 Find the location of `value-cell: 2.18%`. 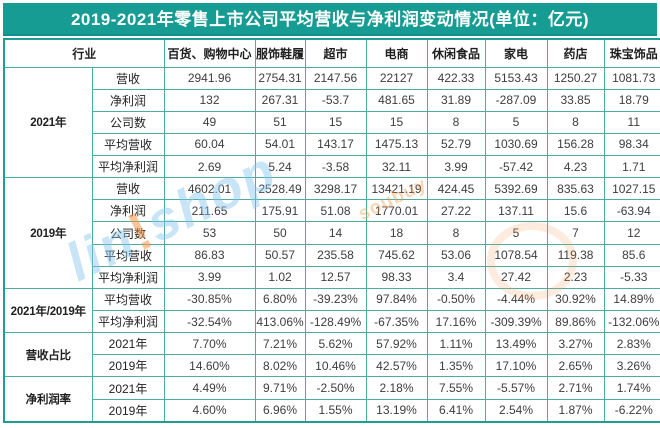

value-cell: 2.18% is located at coordinates (396, 388).